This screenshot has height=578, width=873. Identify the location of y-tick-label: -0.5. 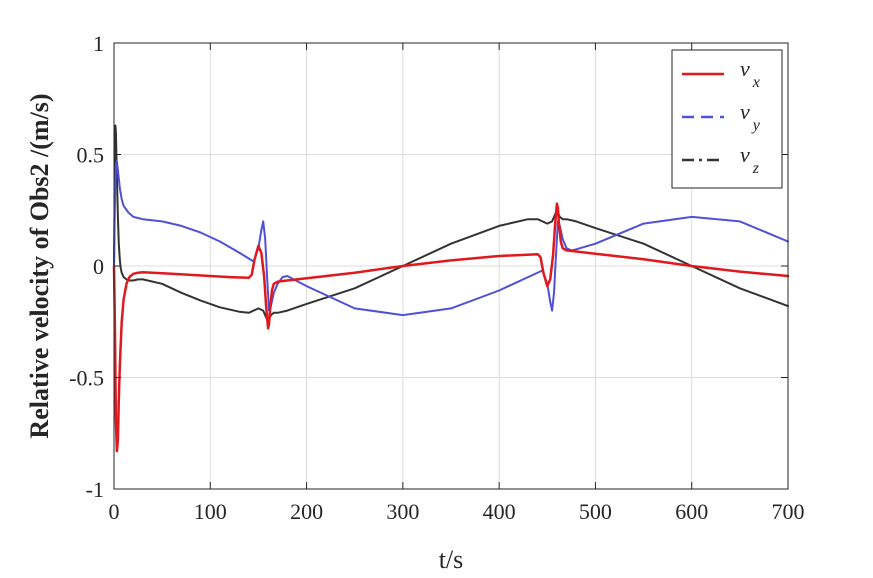
(86, 378).